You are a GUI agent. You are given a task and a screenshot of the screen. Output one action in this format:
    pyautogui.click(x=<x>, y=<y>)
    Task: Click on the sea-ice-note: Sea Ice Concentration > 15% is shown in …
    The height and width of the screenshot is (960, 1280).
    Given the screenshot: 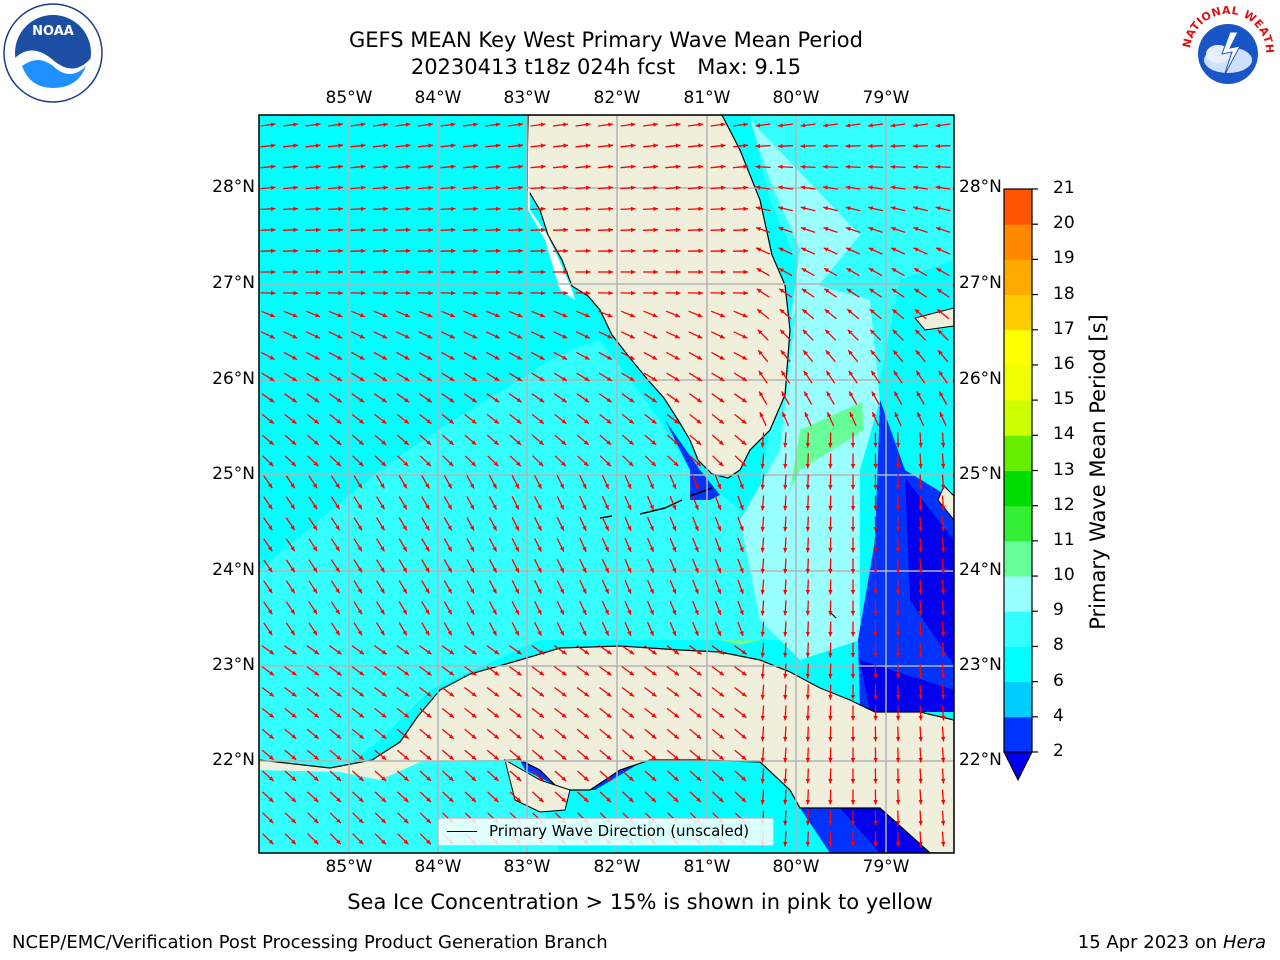 What is the action you would take?
    pyautogui.click(x=640, y=902)
    